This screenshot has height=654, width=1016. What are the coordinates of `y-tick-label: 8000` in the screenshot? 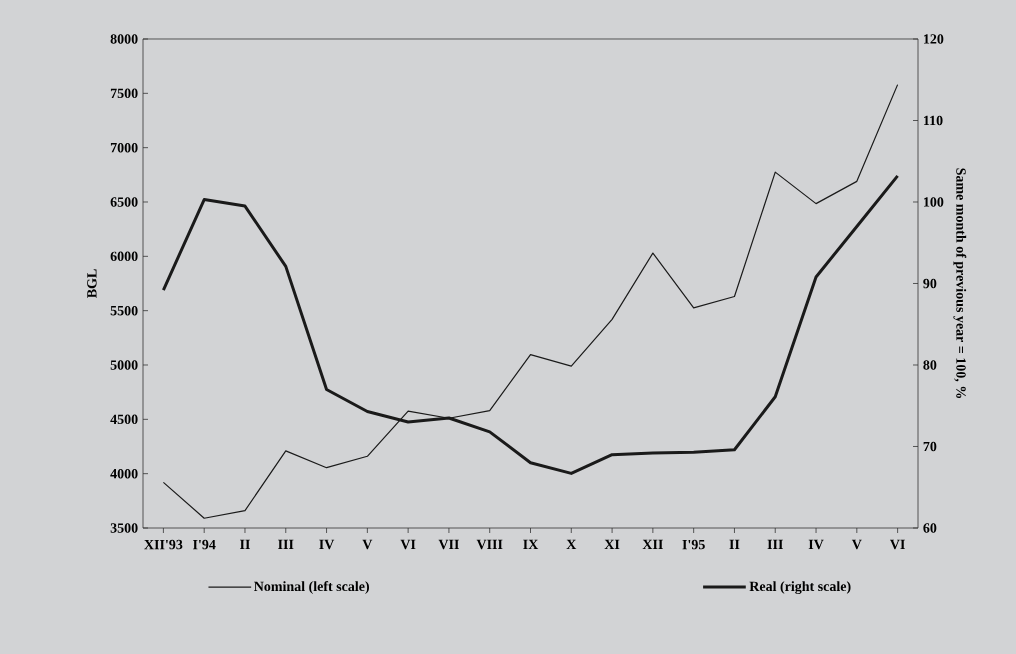 It's located at (124, 39).